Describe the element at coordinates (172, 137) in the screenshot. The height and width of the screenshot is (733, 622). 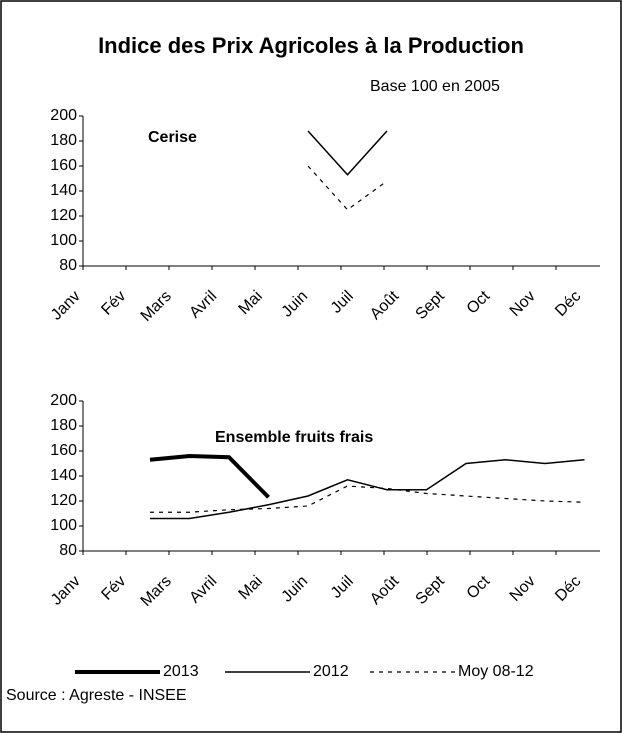
I see `panel-title: Cerise` at that location.